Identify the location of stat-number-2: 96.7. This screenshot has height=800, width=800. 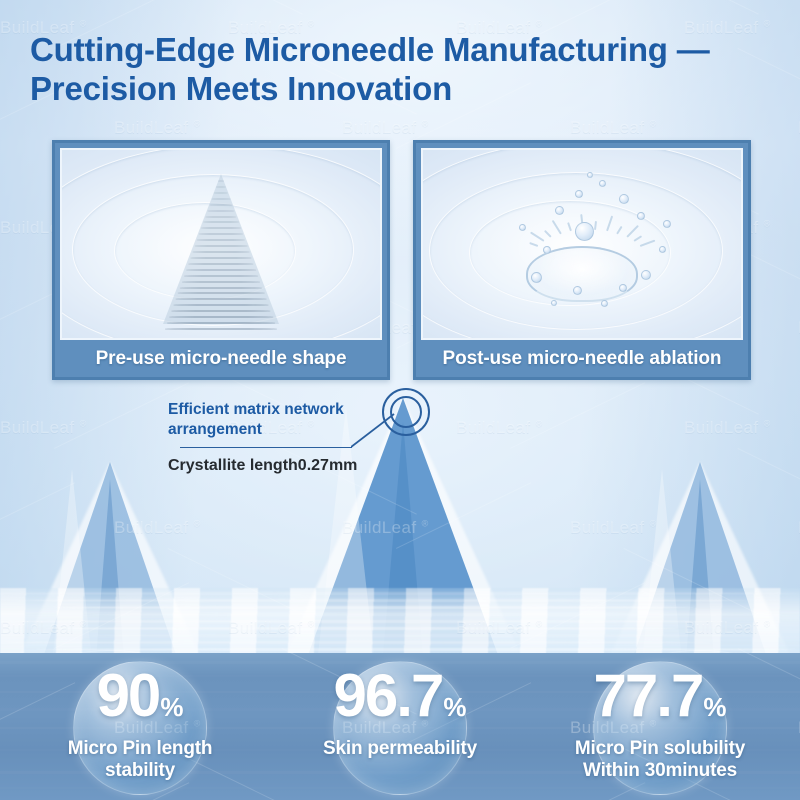
(389, 695).